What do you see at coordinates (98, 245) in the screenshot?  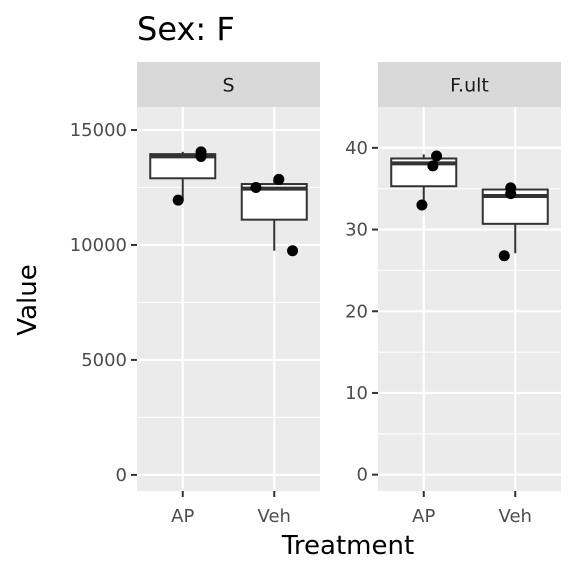 I see `y-tick-label: 10000` at bounding box center [98, 245].